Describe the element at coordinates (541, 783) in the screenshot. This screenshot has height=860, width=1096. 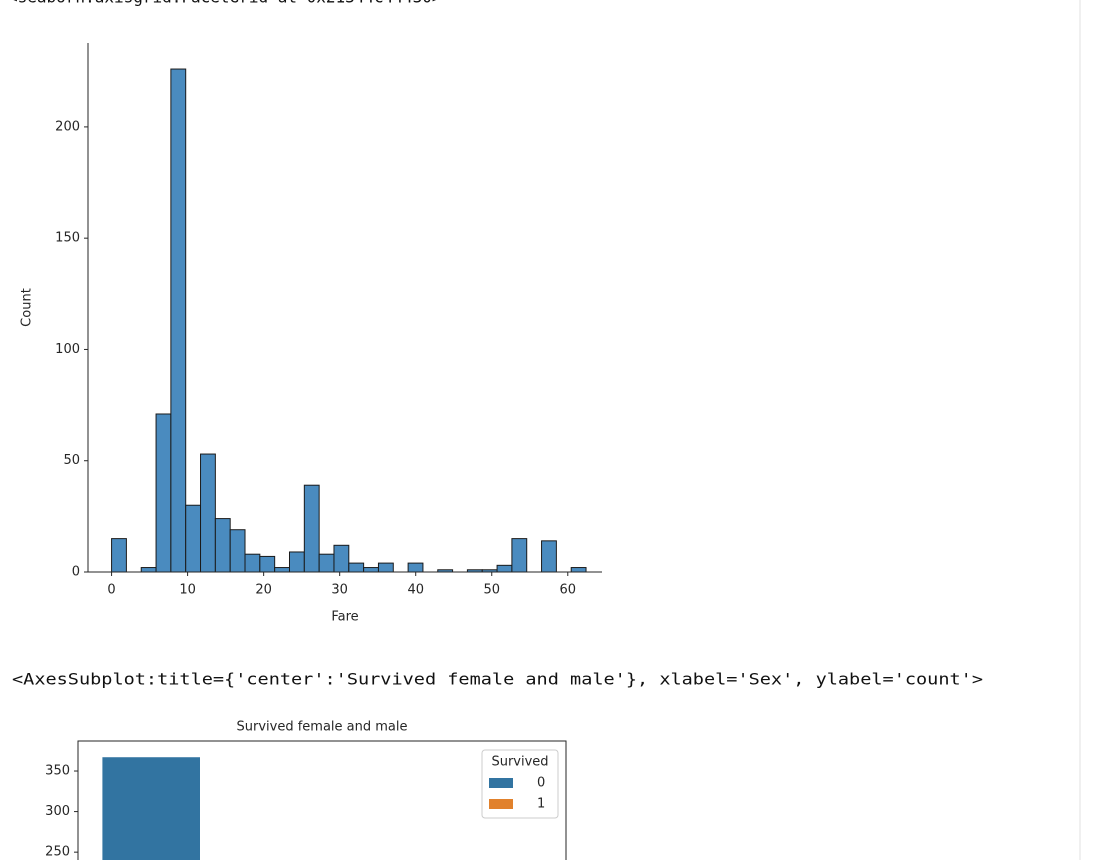
I see `legend-label: 0` at that location.